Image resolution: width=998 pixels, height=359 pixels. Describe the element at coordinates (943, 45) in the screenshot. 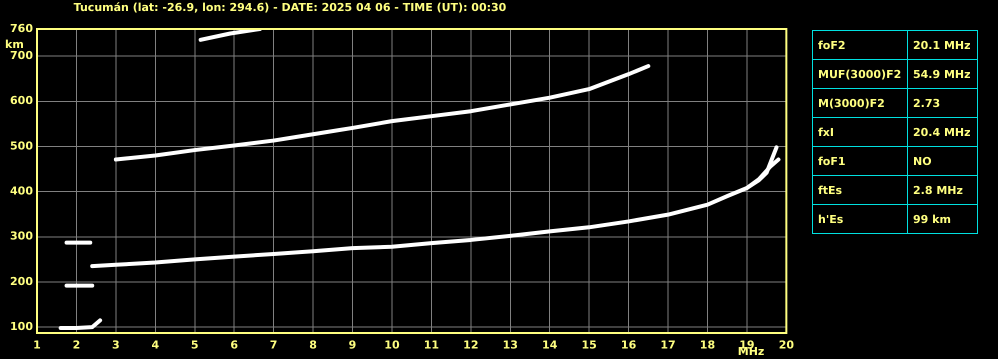

I see `text: 20.1 MHz` at that location.